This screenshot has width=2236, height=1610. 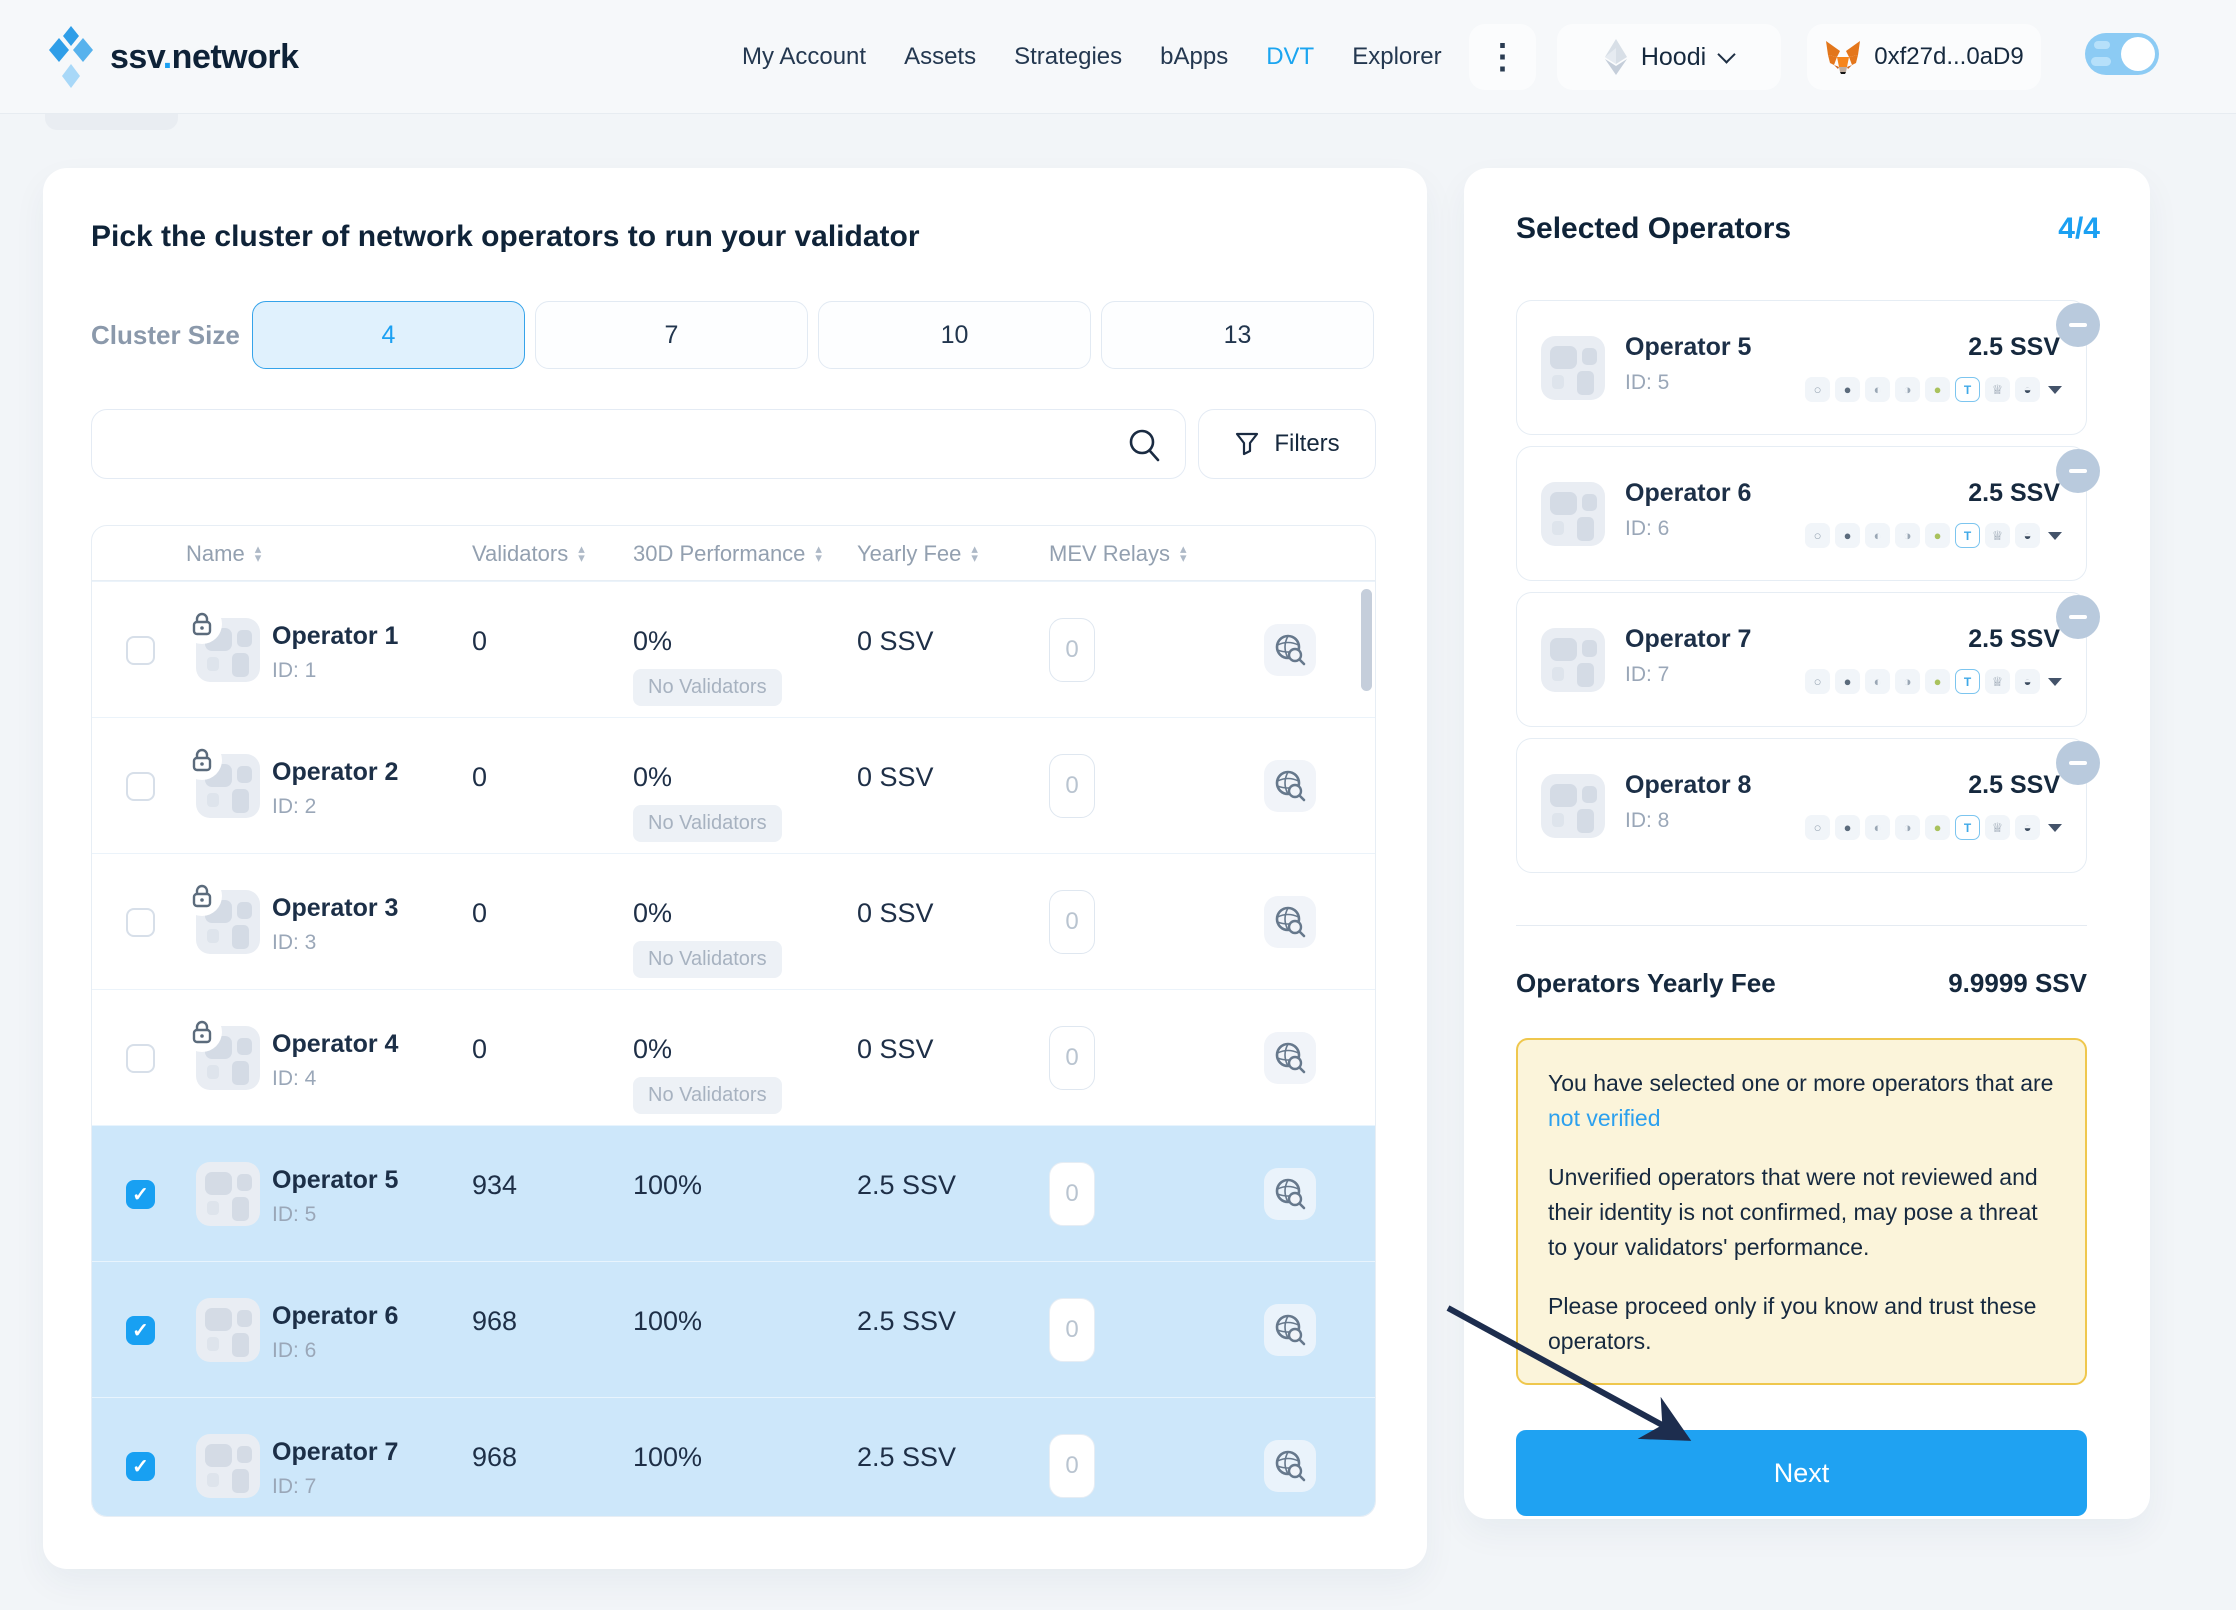 What do you see at coordinates (1604, 1117) in the screenshot?
I see `not-verified-link: not verified` at bounding box center [1604, 1117].